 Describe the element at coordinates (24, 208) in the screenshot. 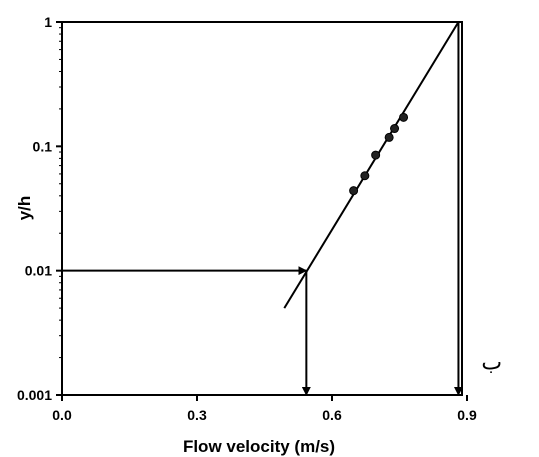

I see `y-axis-title: y/h` at that location.